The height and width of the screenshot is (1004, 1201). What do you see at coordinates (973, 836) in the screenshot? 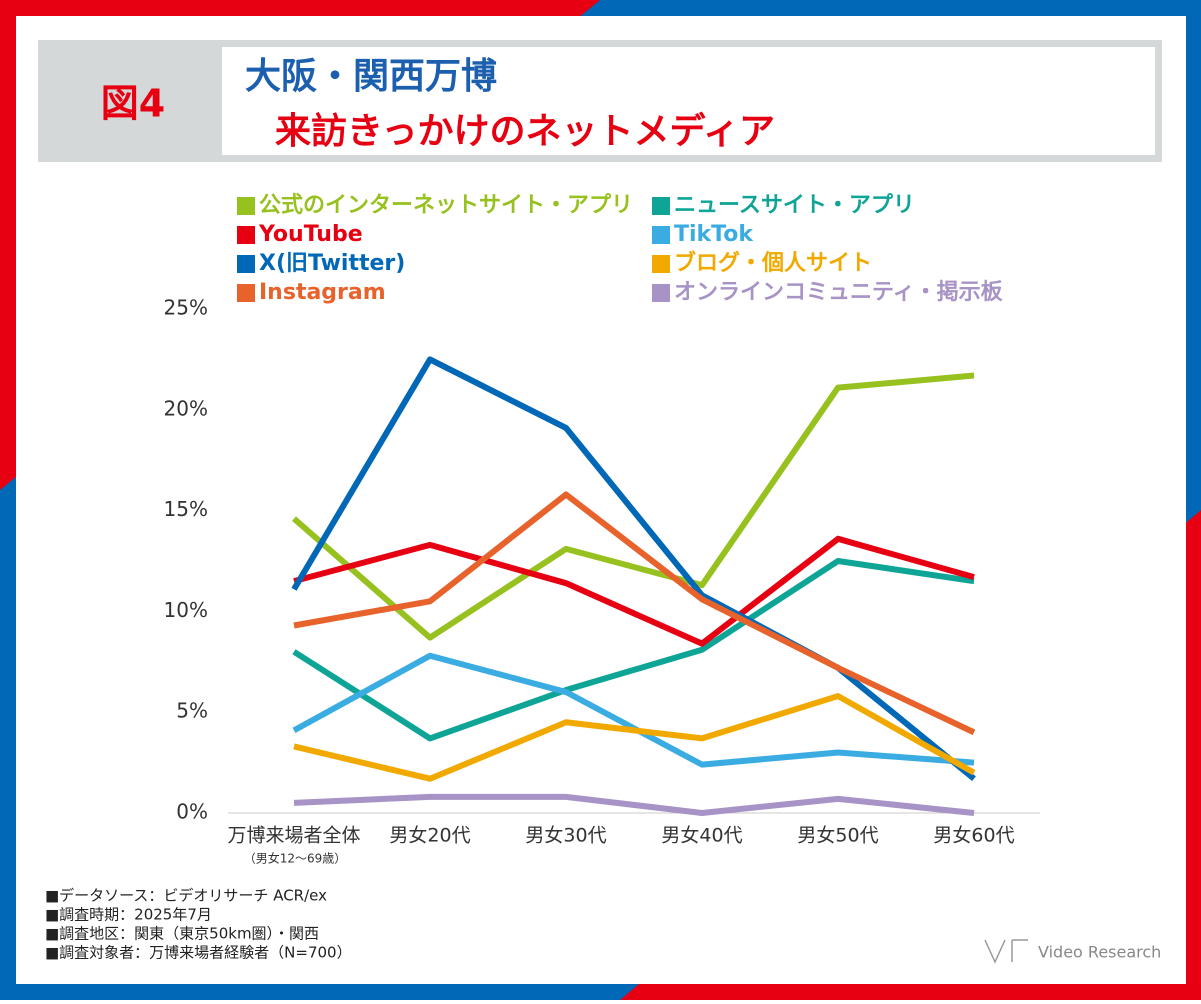
I see `x-tick-label: 男女60代` at bounding box center [973, 836].